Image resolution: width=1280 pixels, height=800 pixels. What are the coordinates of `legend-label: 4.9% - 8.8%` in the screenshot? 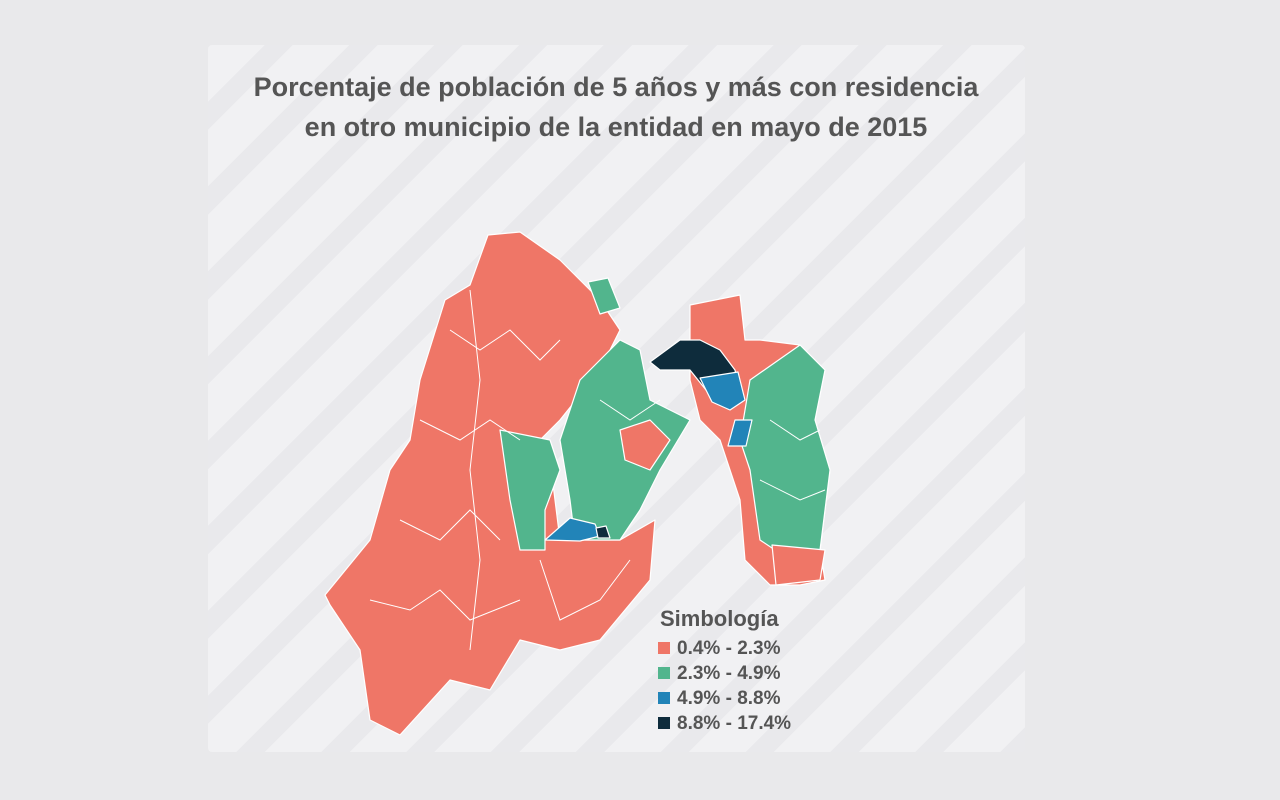 It's located at (729, 698).